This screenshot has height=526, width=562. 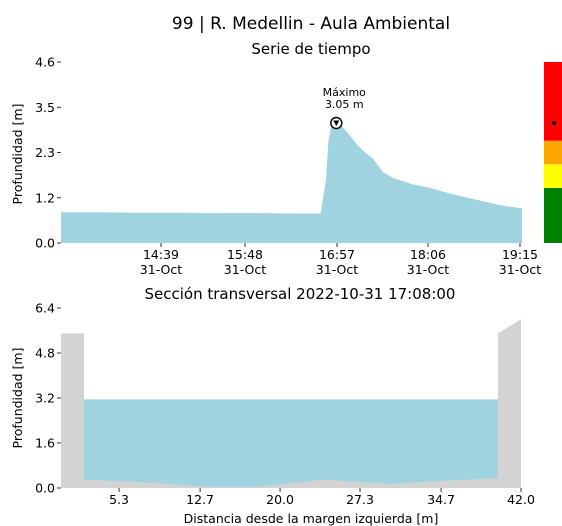 I want to click on ytick-label: 1.2, so click(x=45, y=197).